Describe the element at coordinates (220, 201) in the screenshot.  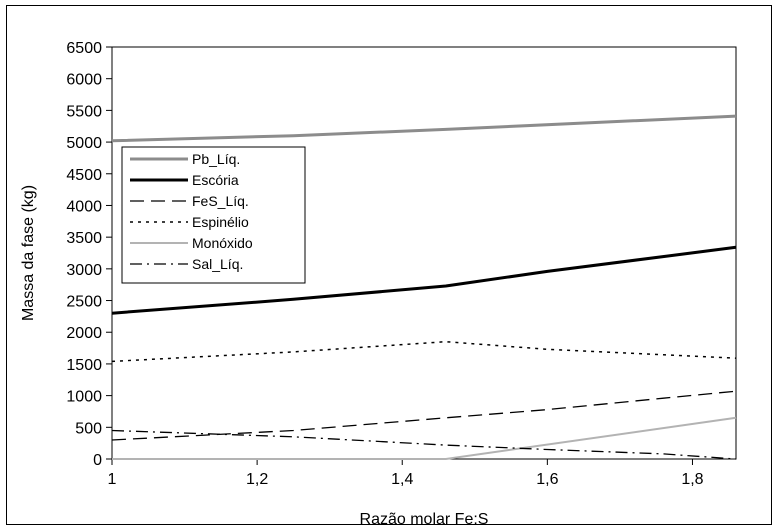
I see `legend-label-3: FeS_Líq.` at that location.